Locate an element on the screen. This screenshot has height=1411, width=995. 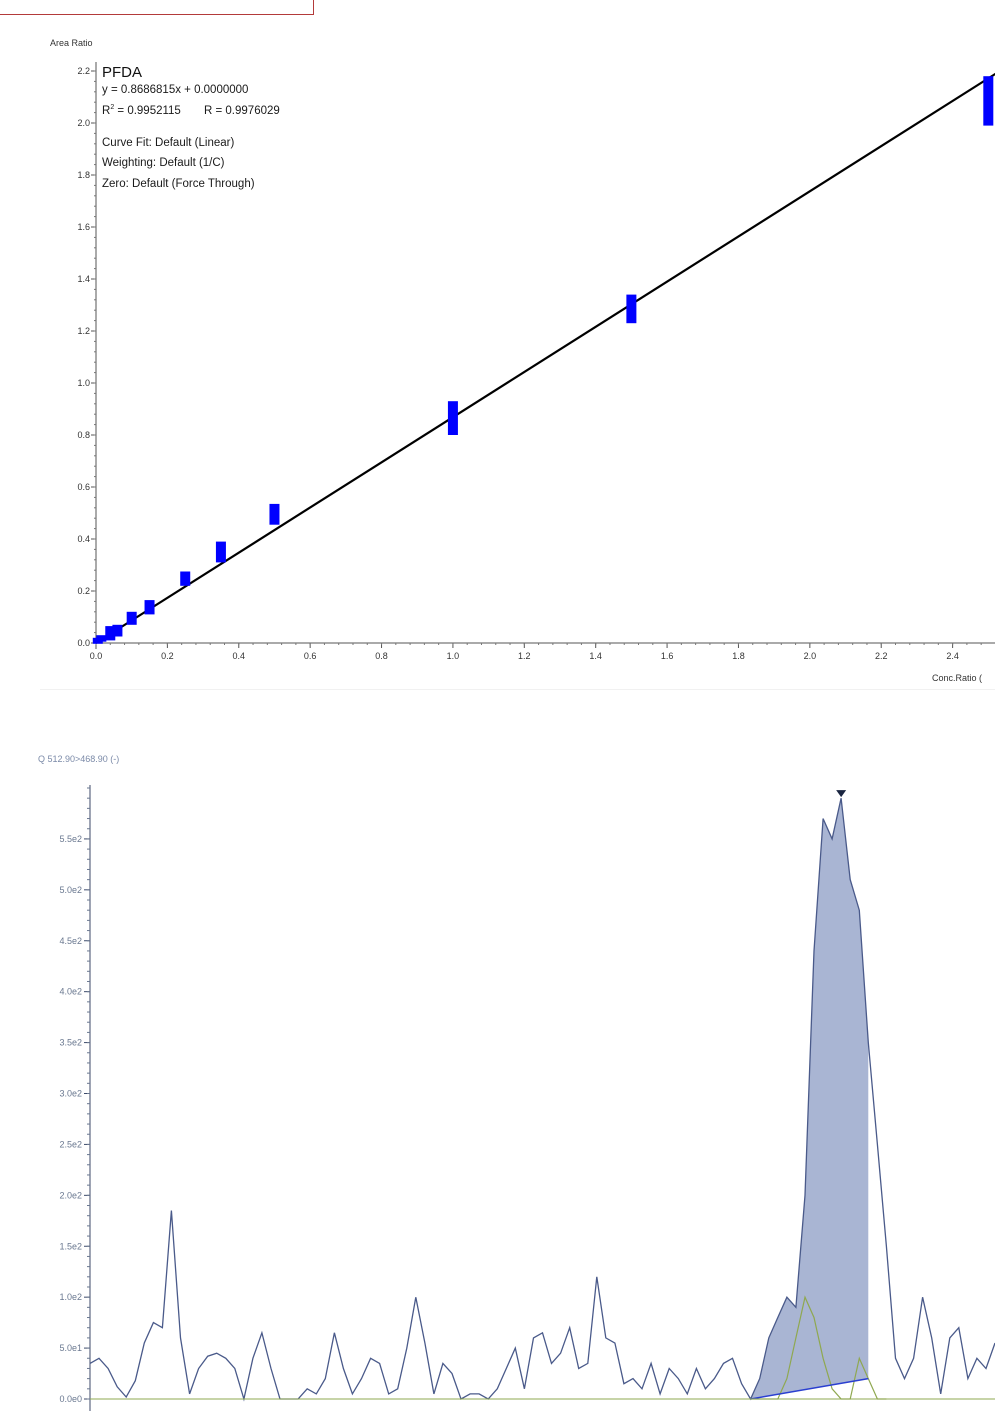
top-window-frame is located at coordinates (157, 7).